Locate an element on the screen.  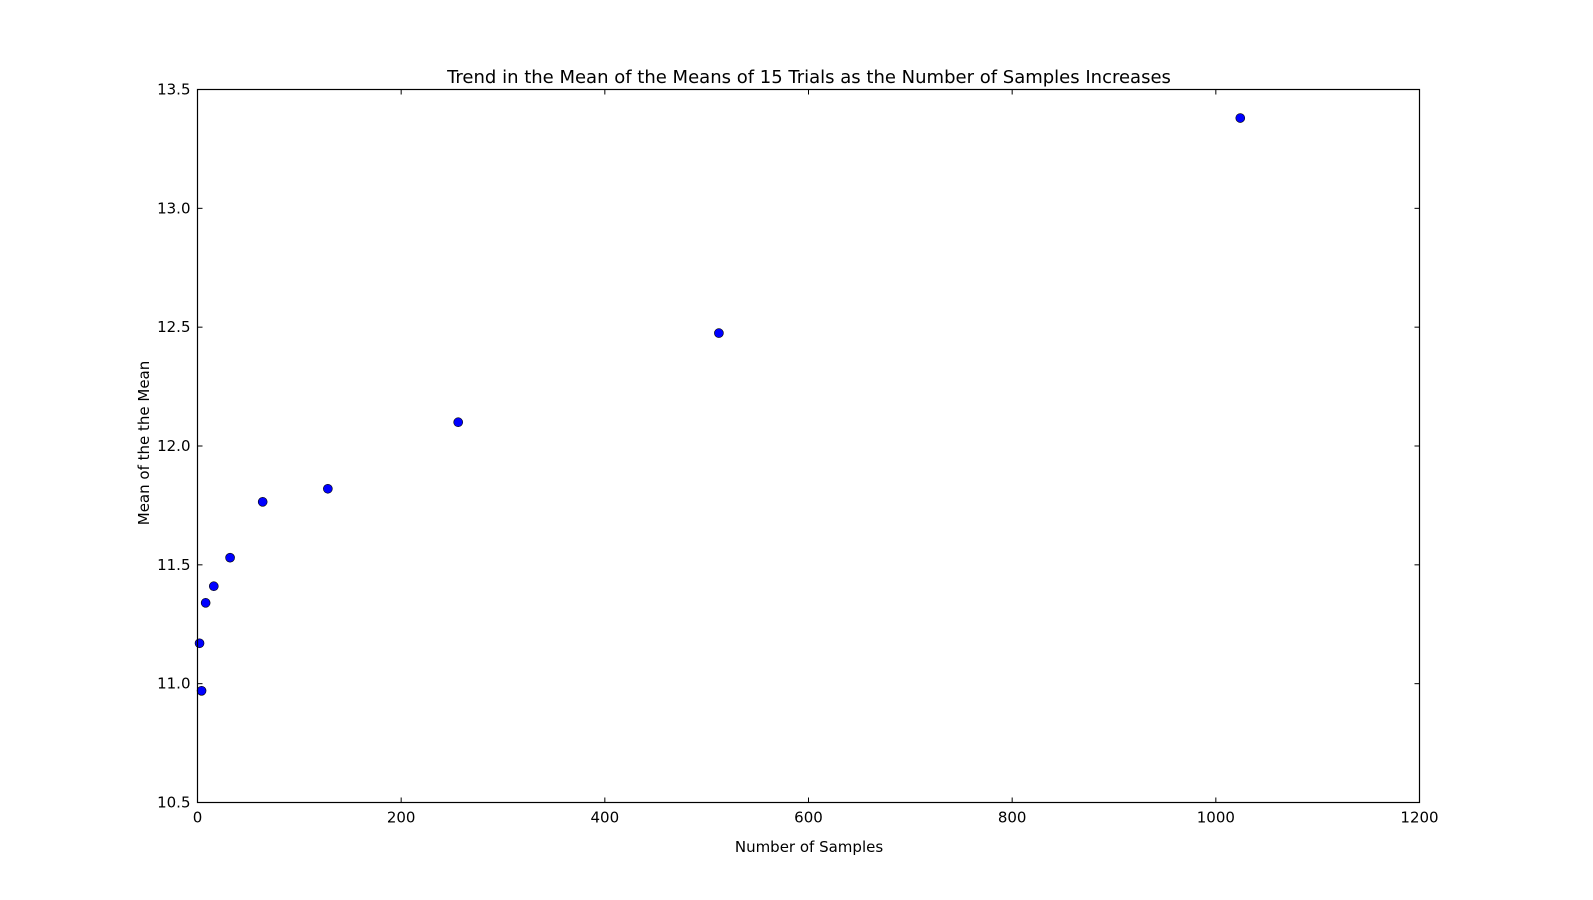
y-tick-label: 10.5 is located at coordinates (173, 803).